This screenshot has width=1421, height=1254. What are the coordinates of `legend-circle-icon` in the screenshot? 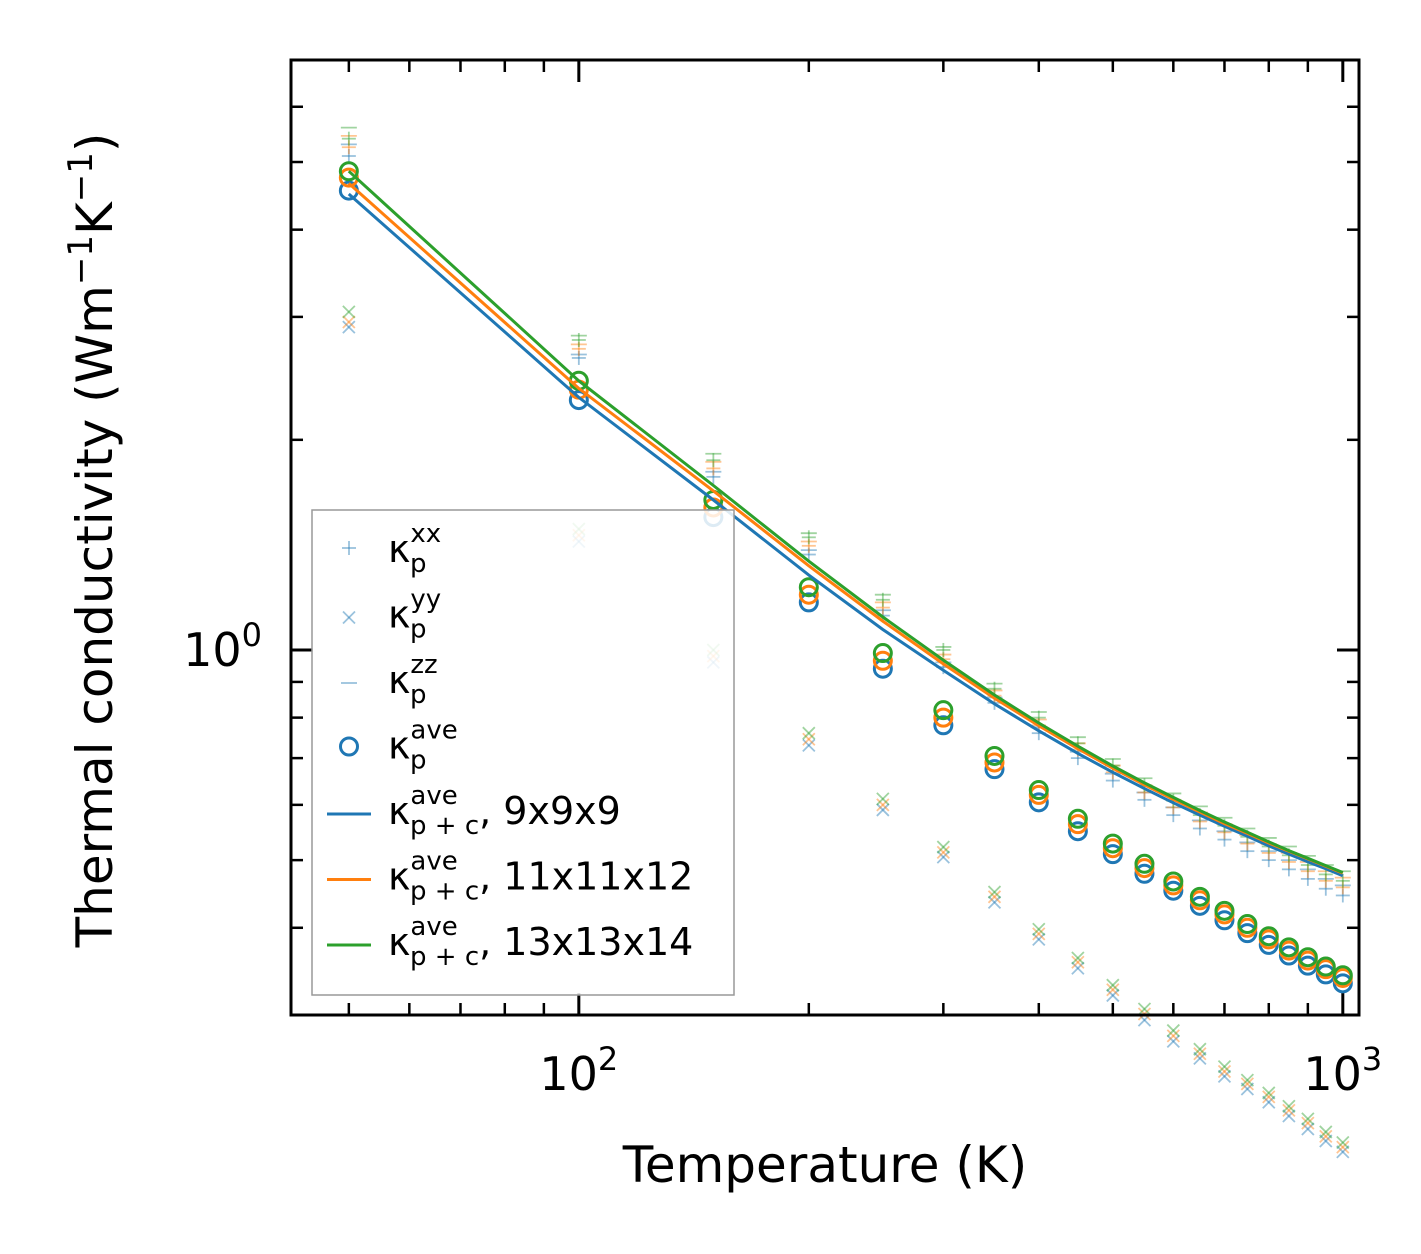 It's located at (349, 746).